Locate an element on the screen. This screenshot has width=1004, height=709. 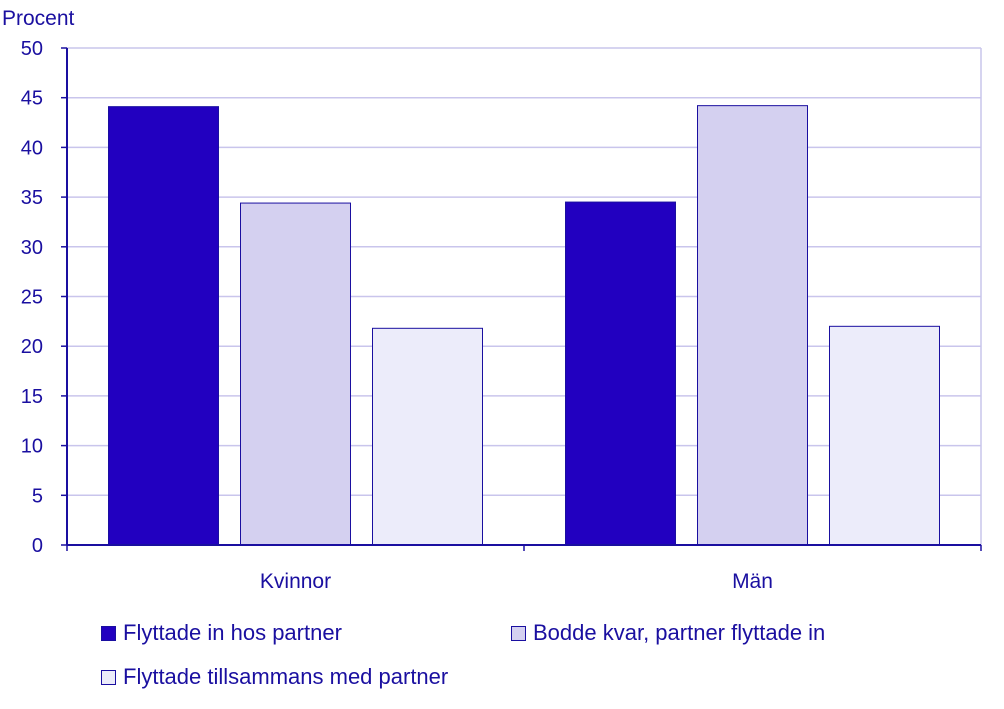
y-tick-label-45: 45 is located at coordinates (32, 99).